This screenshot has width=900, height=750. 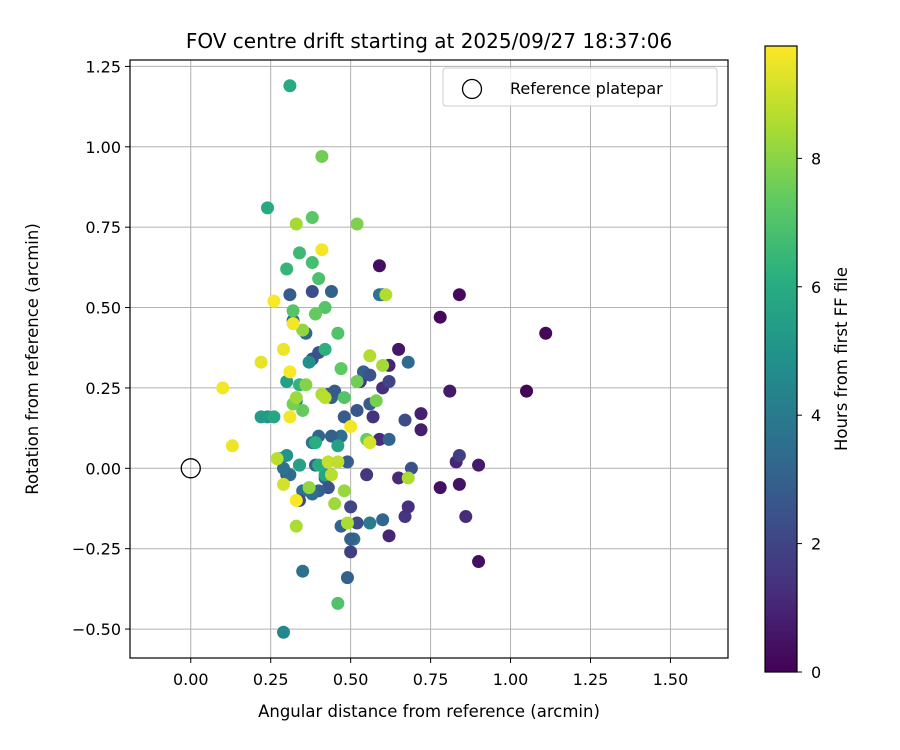 I want to click on y-tick-label: 1.00, so click(x=103, y=147).